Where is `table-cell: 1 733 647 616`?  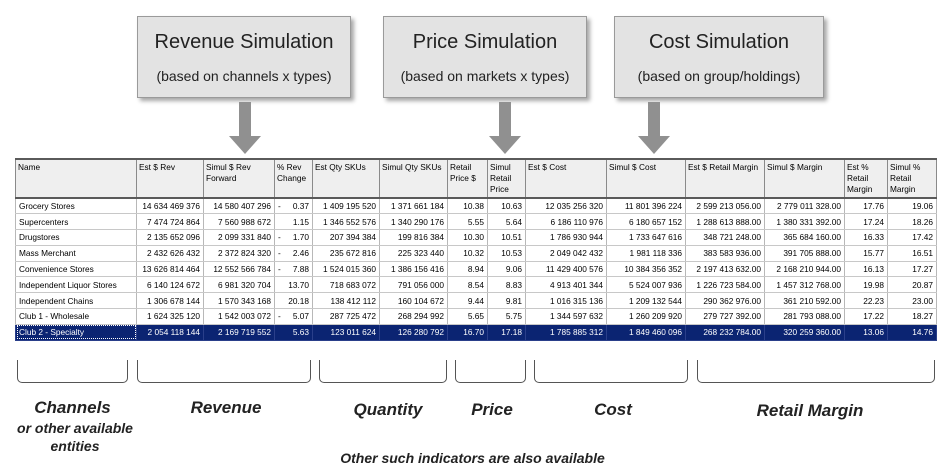
table-cell: 1 733 647 616 is located at coordinates (646, 237).